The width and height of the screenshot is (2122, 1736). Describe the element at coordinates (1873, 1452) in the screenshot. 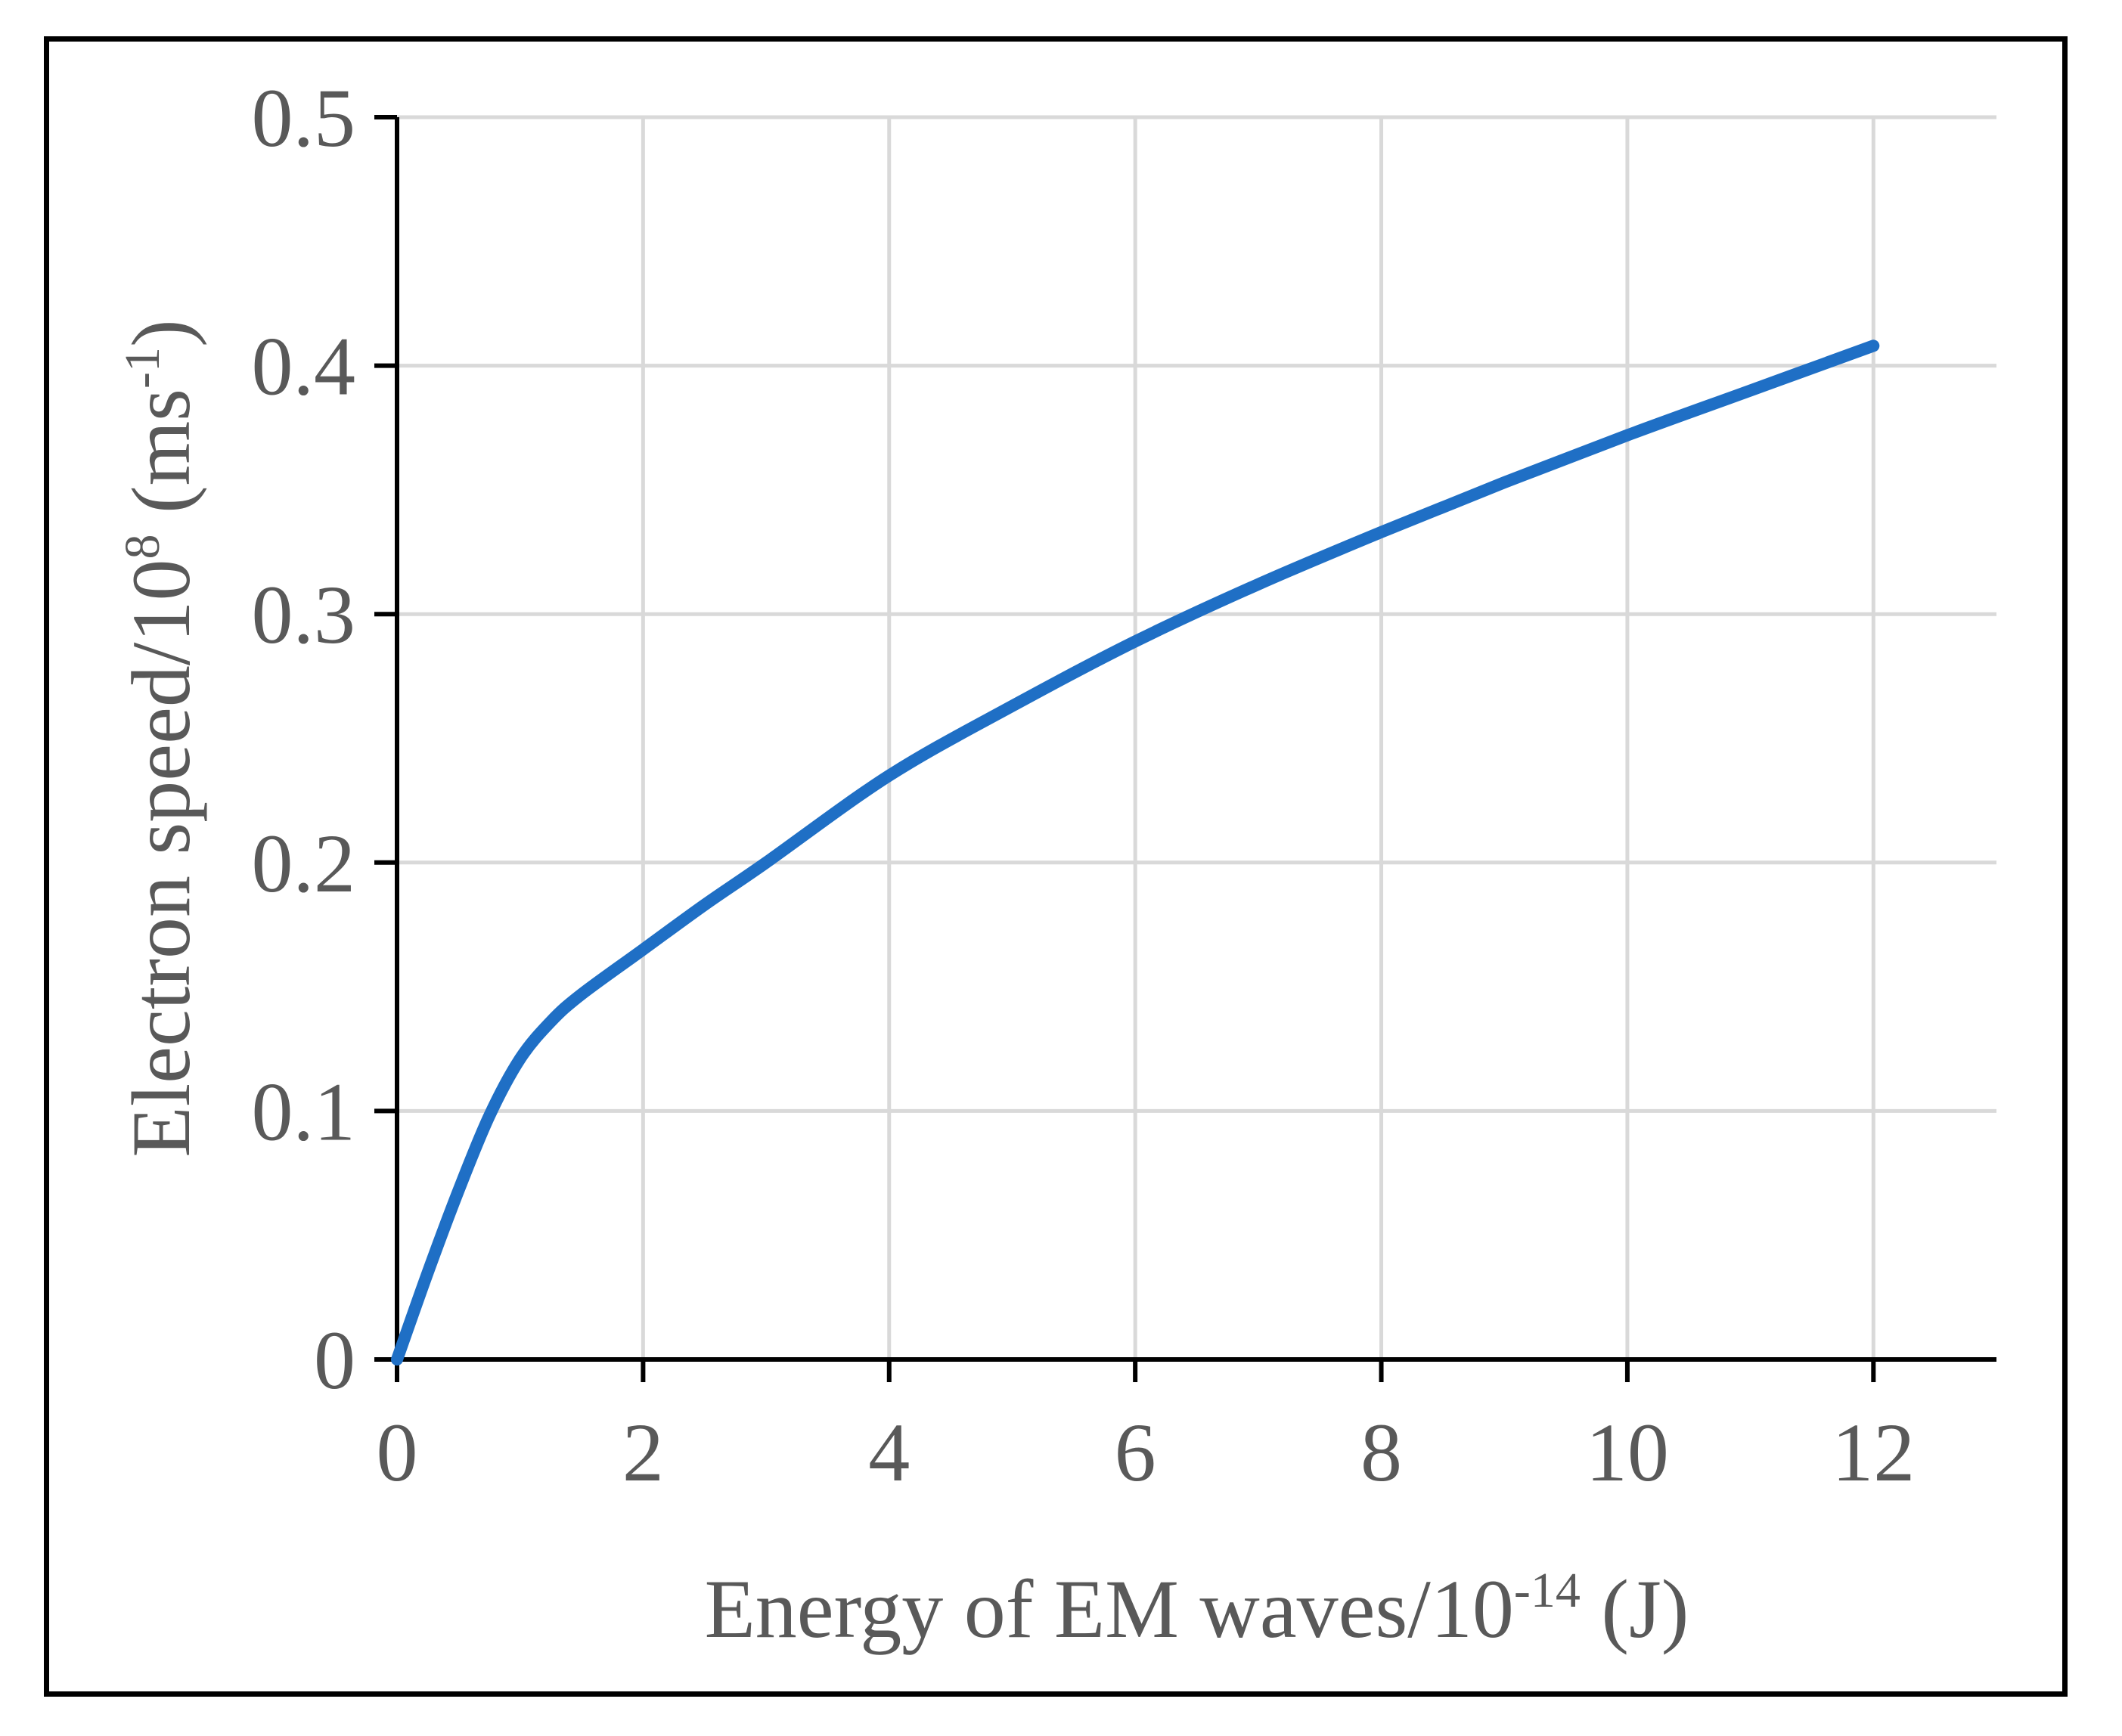

I see `x-tick-label: 12` at that location.